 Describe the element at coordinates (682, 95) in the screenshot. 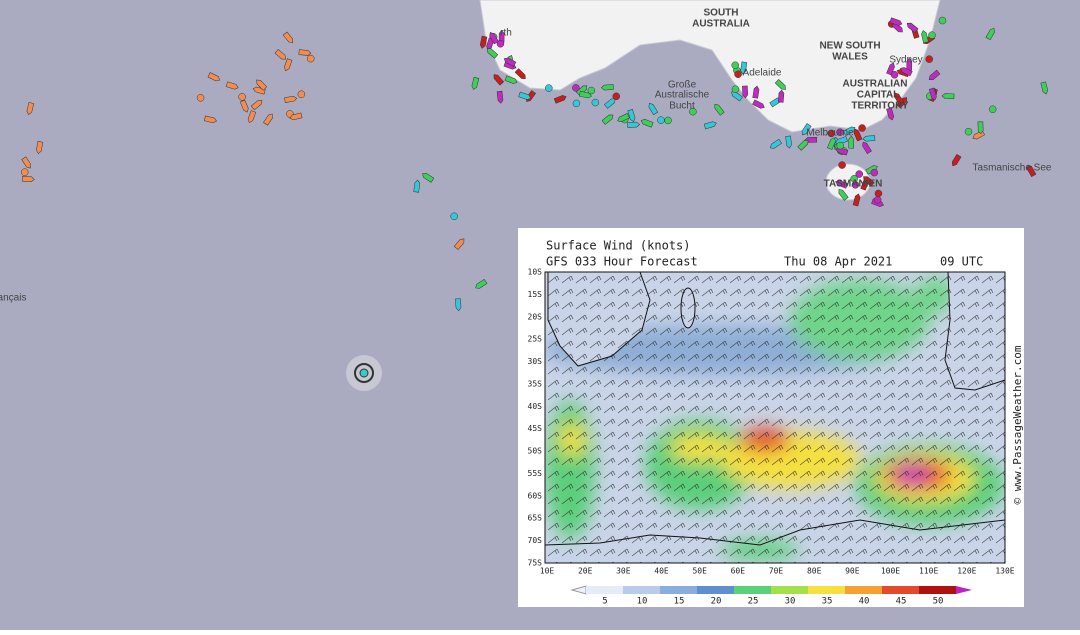

I see `map-label: Australische` at that location.